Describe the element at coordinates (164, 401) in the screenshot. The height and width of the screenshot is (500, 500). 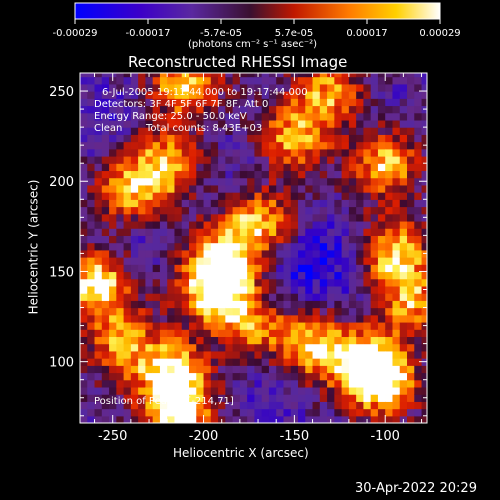
I see `peak-position-label: Position of Peak = [-214,71]` at that location.